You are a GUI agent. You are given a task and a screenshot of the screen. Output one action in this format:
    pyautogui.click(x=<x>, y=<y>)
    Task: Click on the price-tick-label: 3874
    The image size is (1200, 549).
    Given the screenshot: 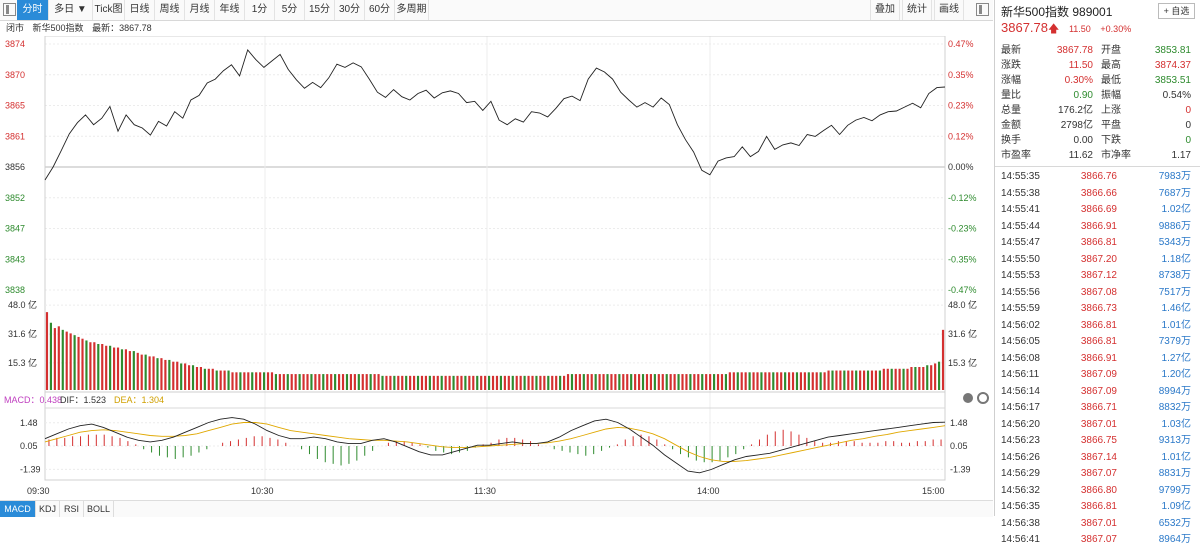 What is the action you would take?
    pyautogui.click(x=15, y=44)
    